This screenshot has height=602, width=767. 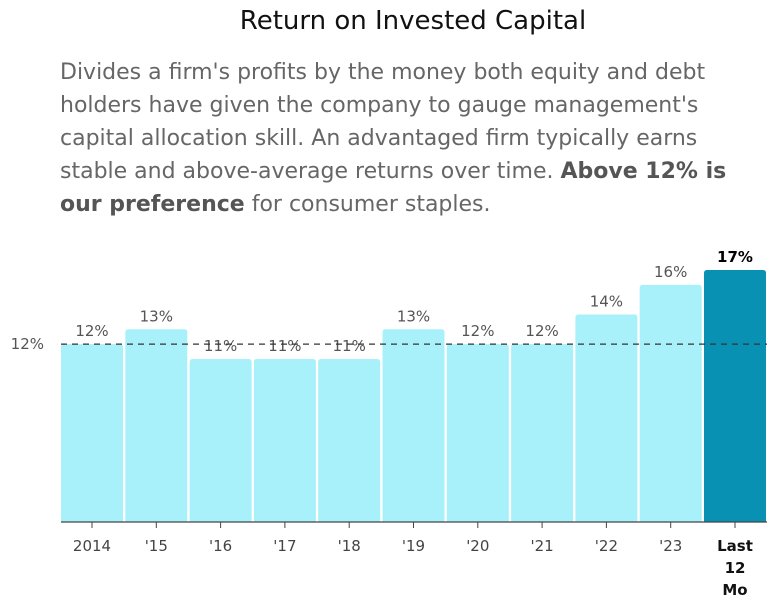 I want to click on bar-value-label-0: 12%, so click(x=91, y=331).